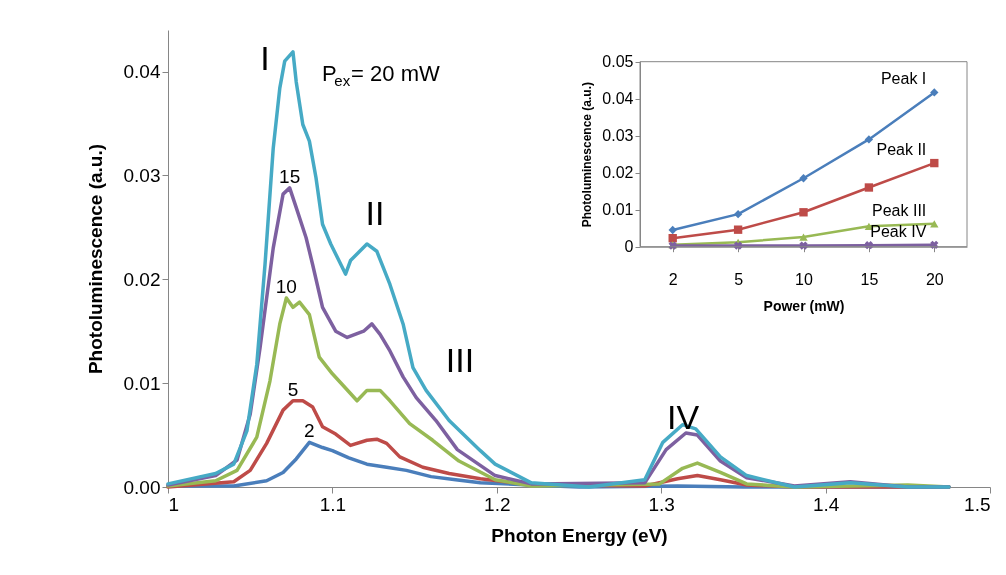  Describe the element at coordinates (375, 213) in the screenshot. I see `annotation: II` at that location.